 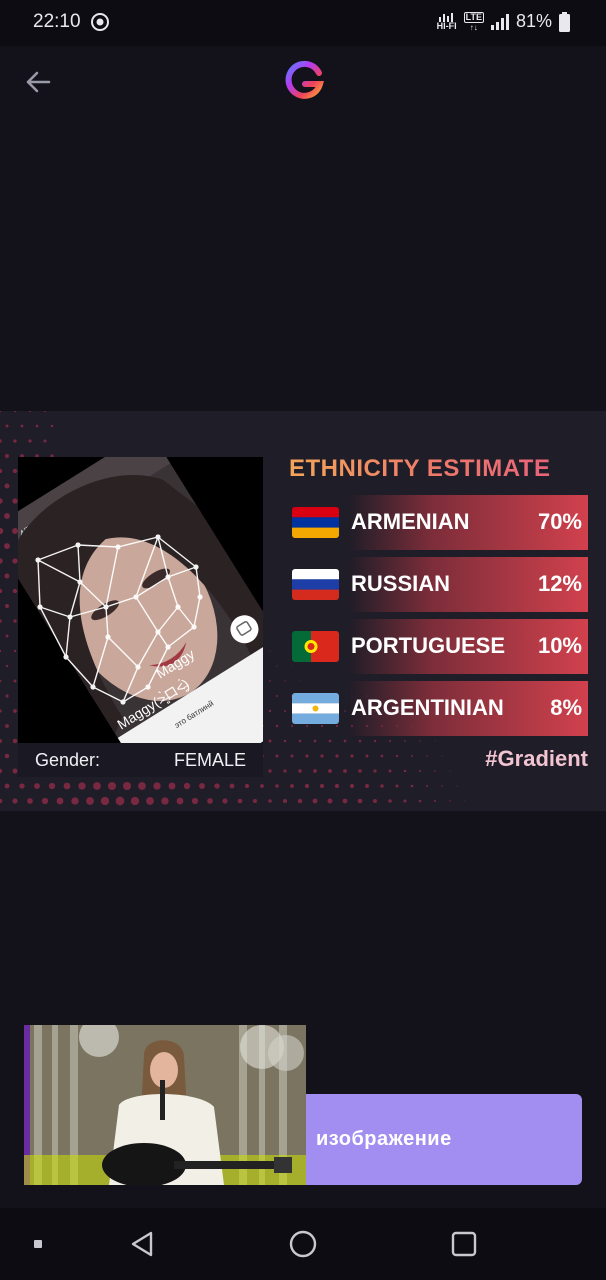 I want to click on menu-button, so click(x=38, y=1244).